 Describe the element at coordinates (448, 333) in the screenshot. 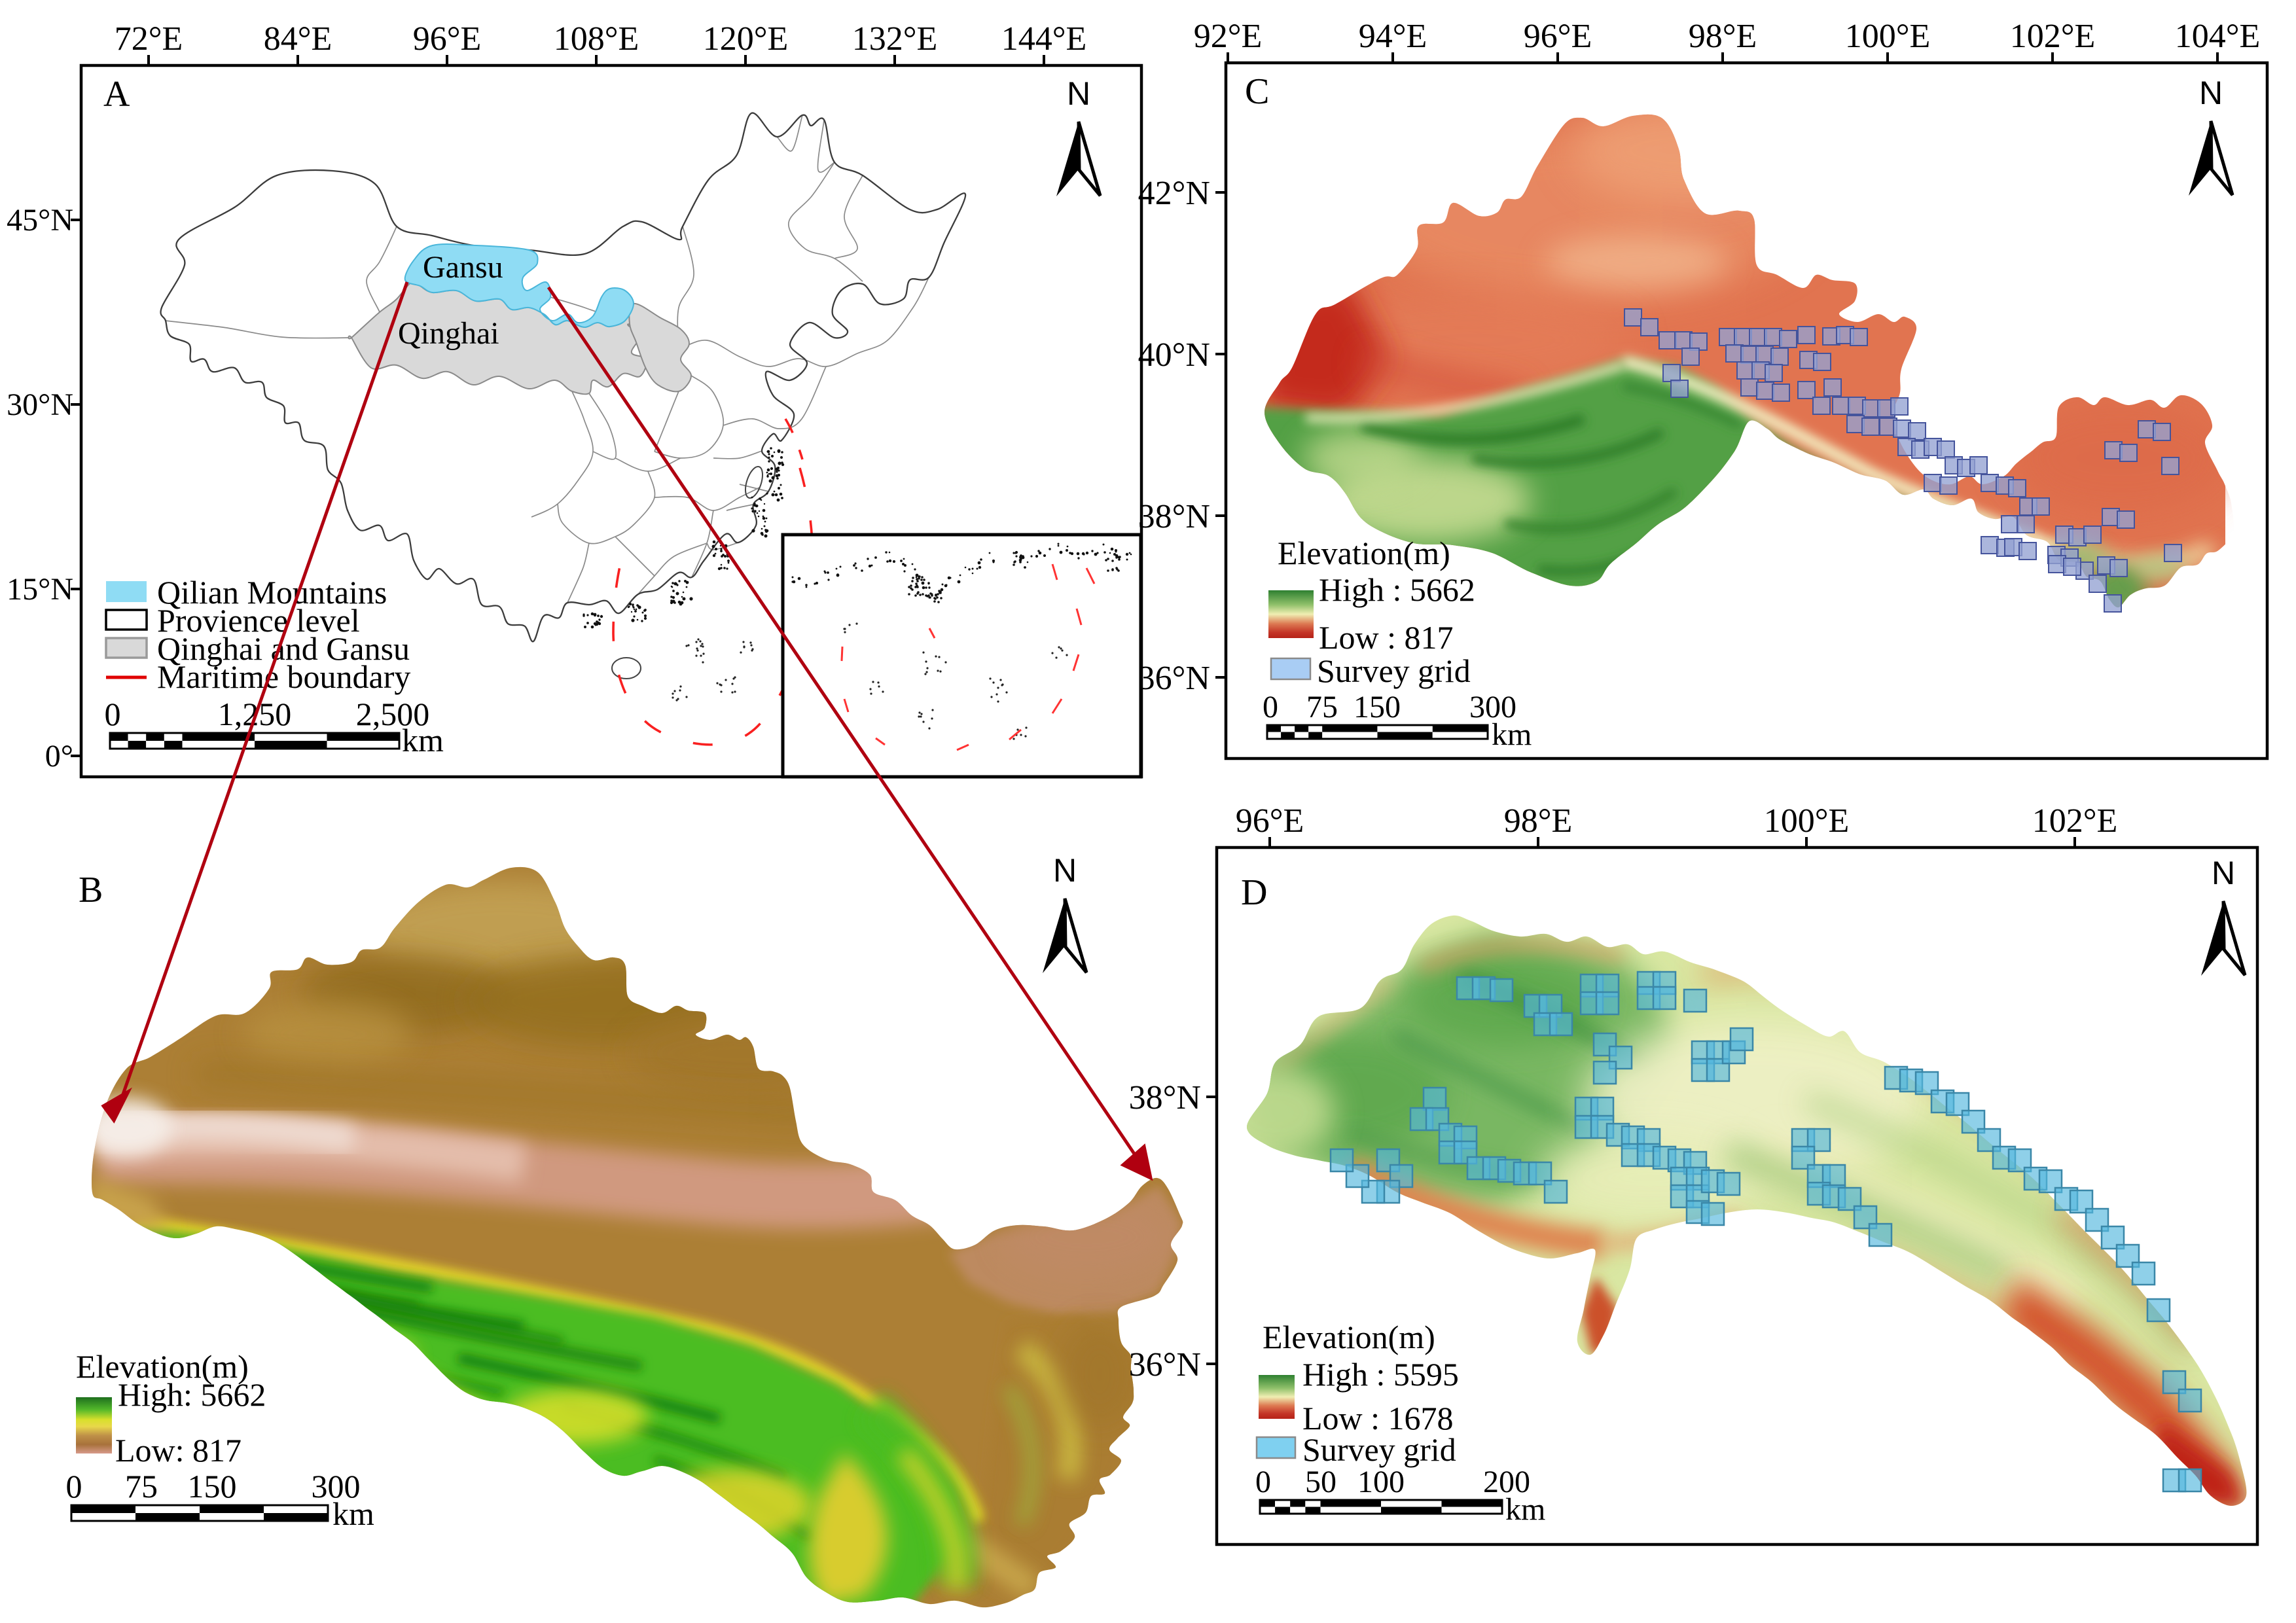

I see `svg-text: Qinghai` at that location.